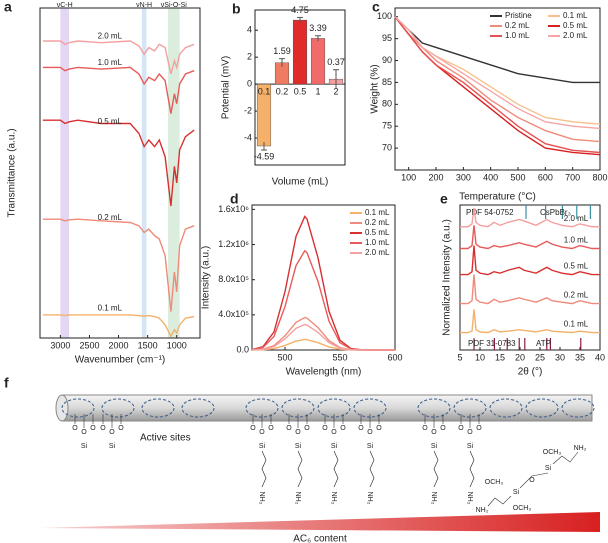 The width and height of the screenshot is (608, 543). What do you see at coordinates (233, 279) in the screenshot?
I see `y-tick-label: 8.0x10⁵` at bounding box center [233, 279].